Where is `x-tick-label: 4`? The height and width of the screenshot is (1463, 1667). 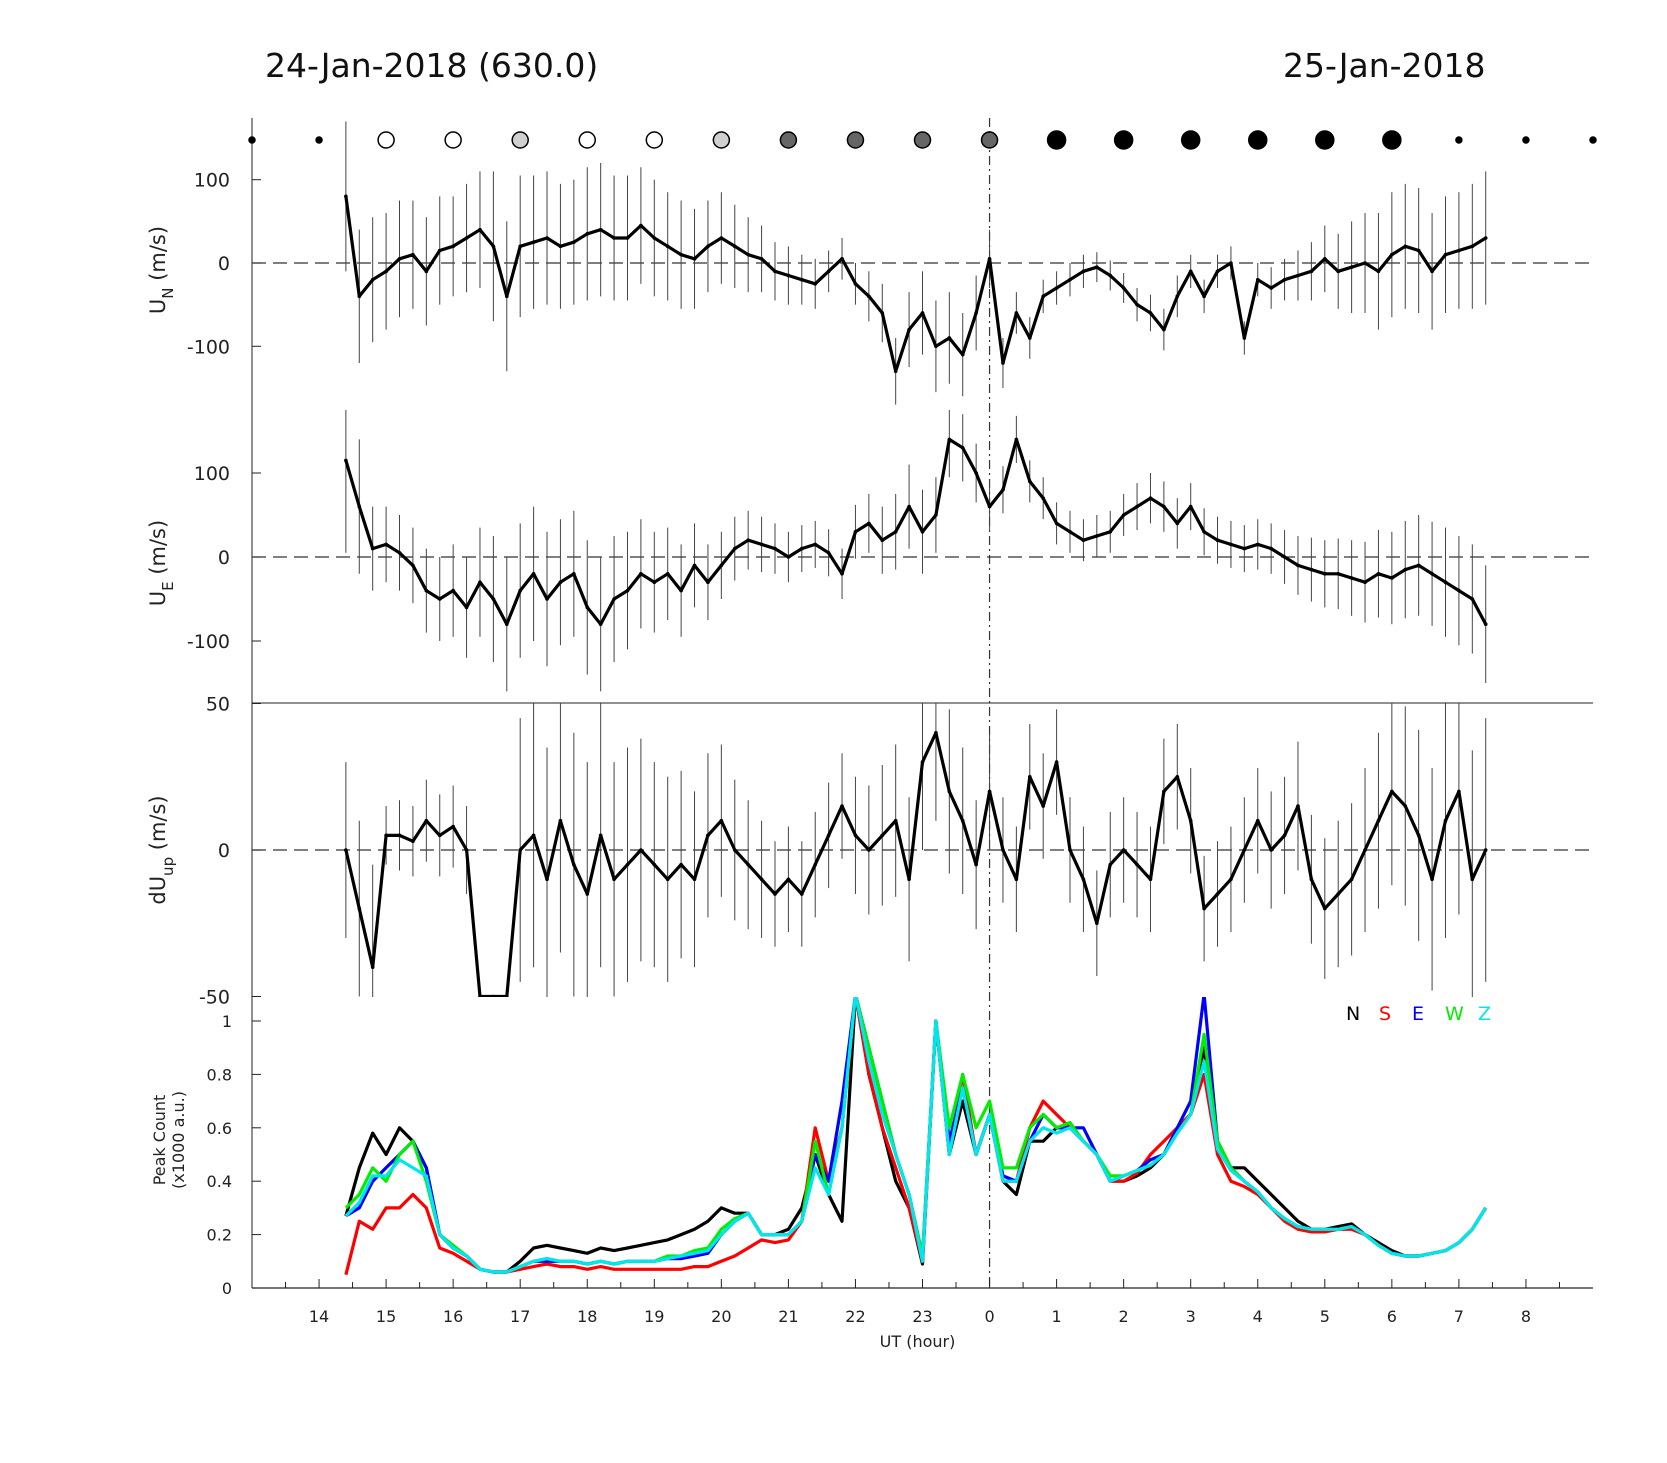 x-tick-label: 4 is located at coordinates (1258, 1316).